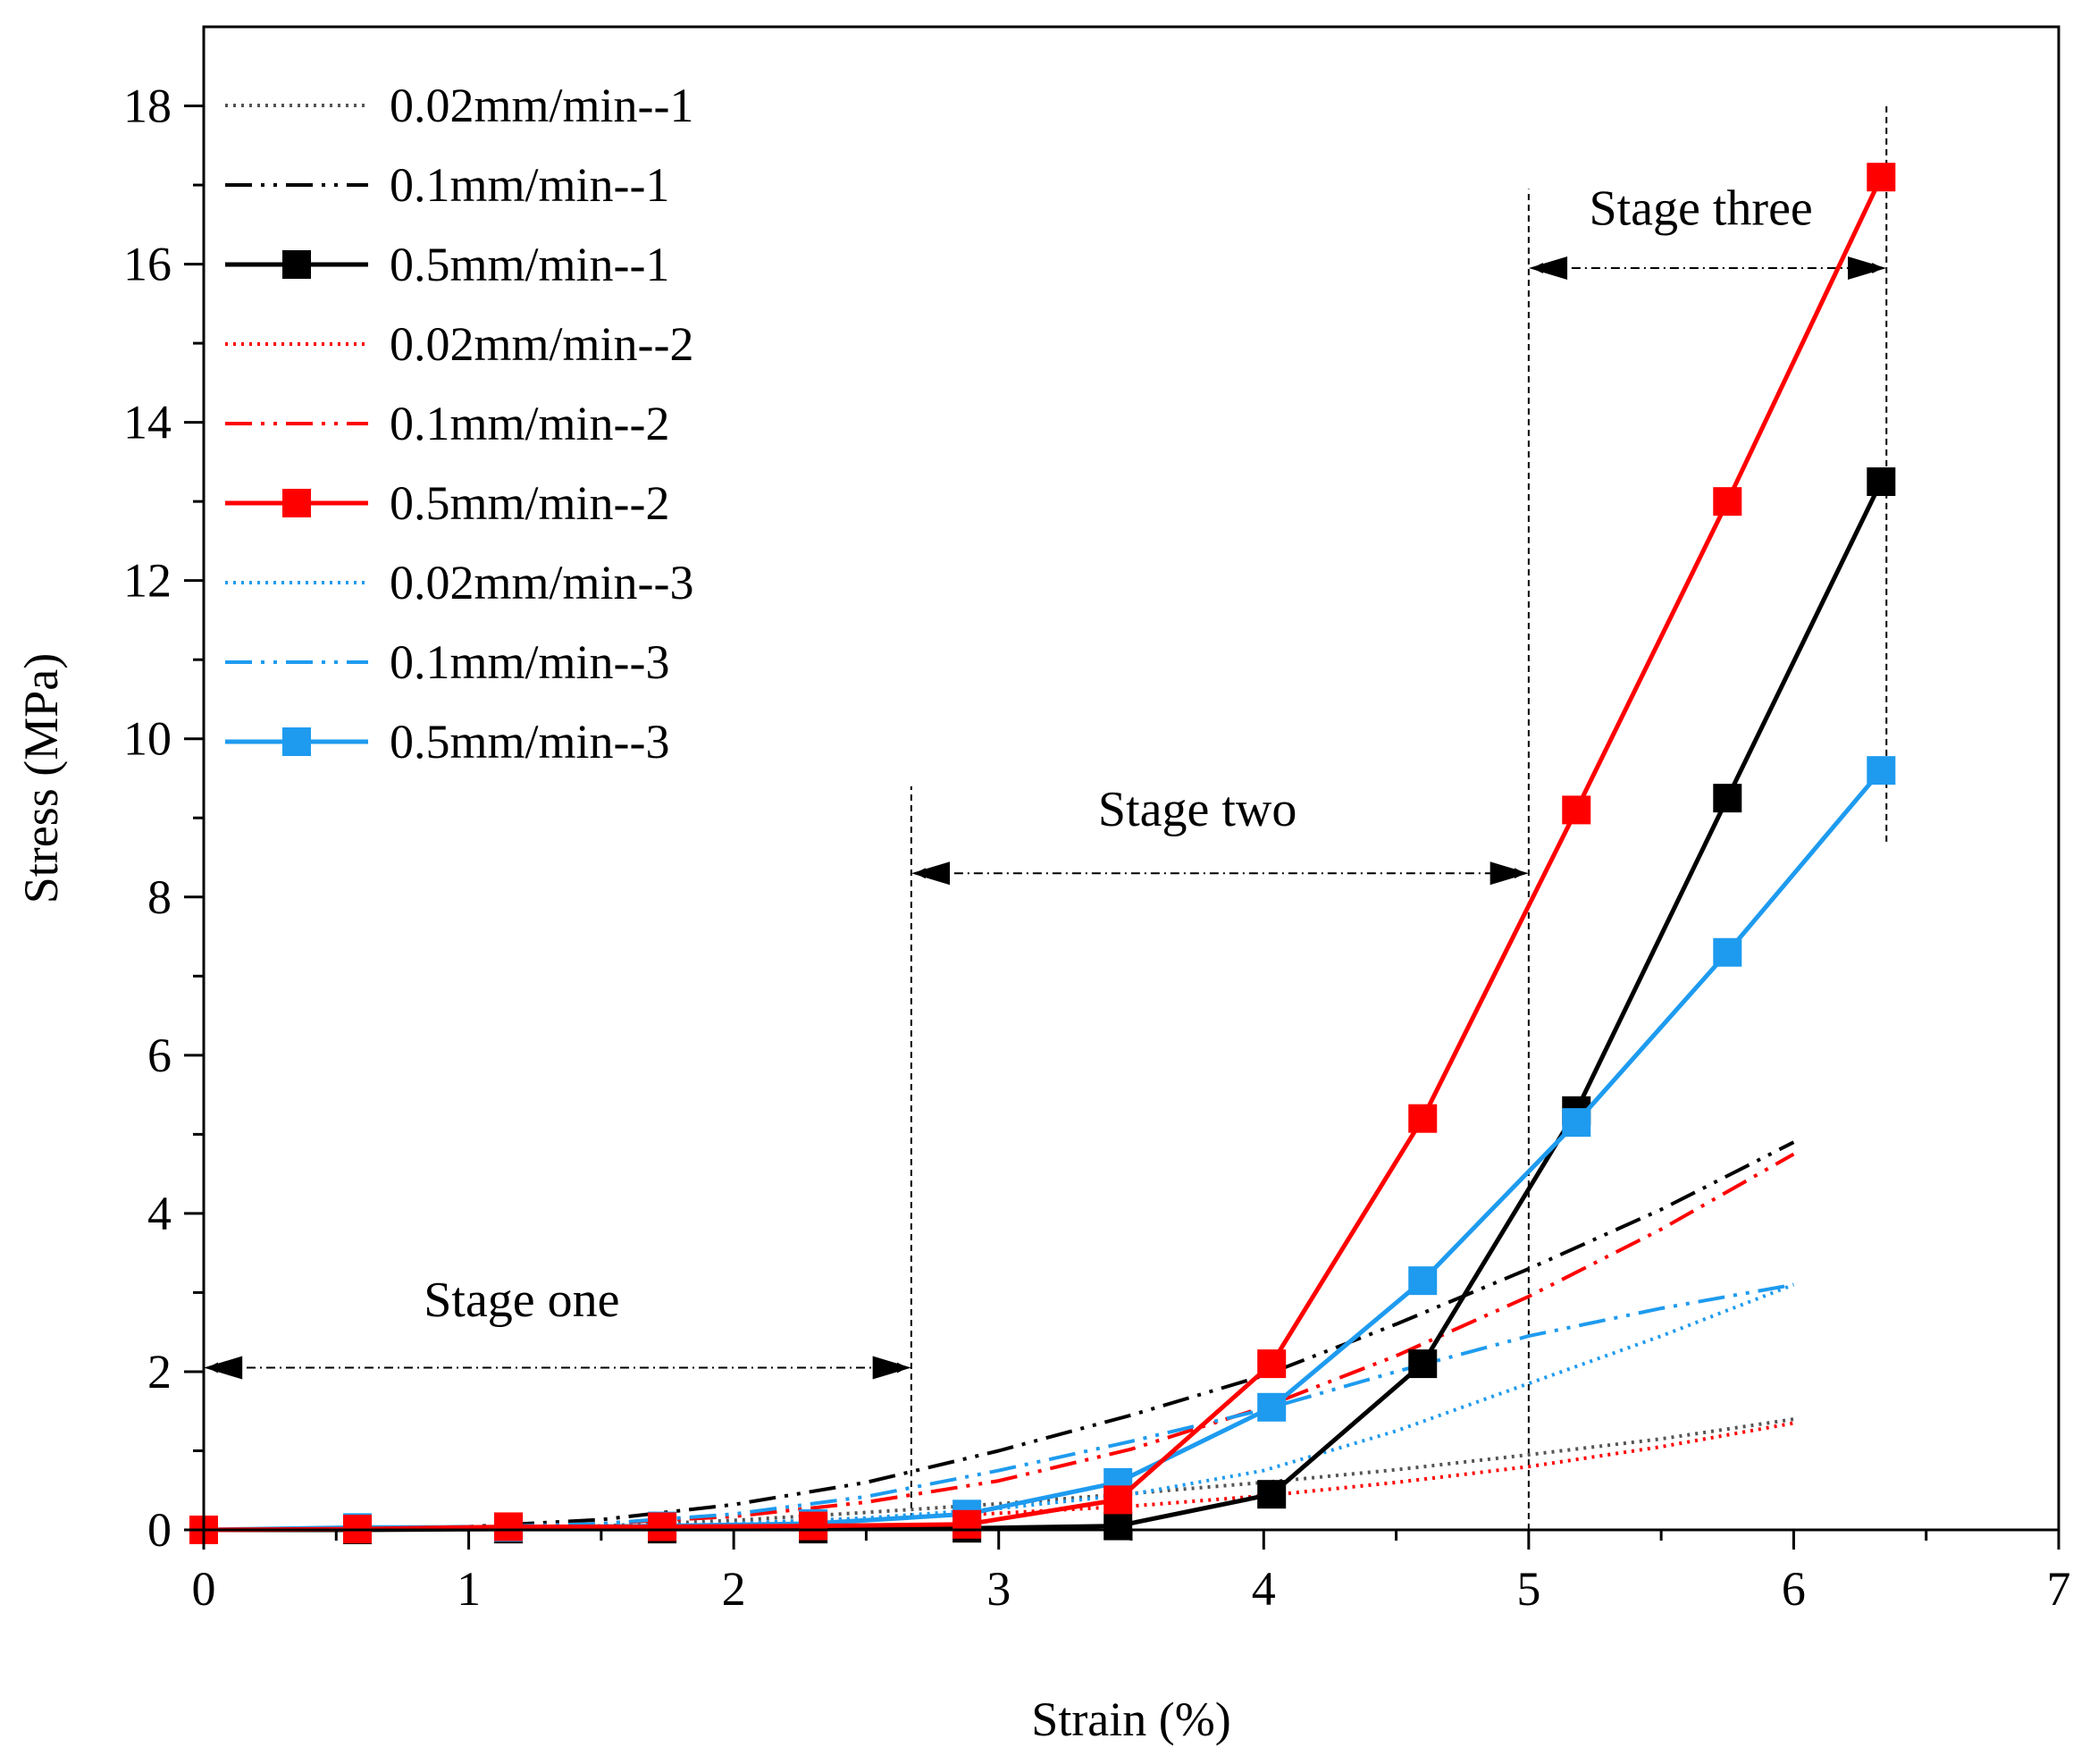  I want to click on y-tick-label: 12, so click(147, 581).